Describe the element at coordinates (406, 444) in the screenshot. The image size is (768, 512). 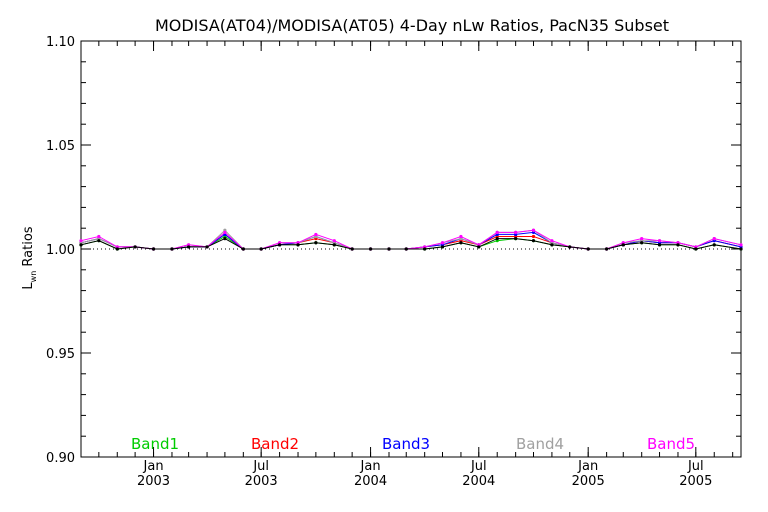
I see `legend-entry: Band3` at that location.